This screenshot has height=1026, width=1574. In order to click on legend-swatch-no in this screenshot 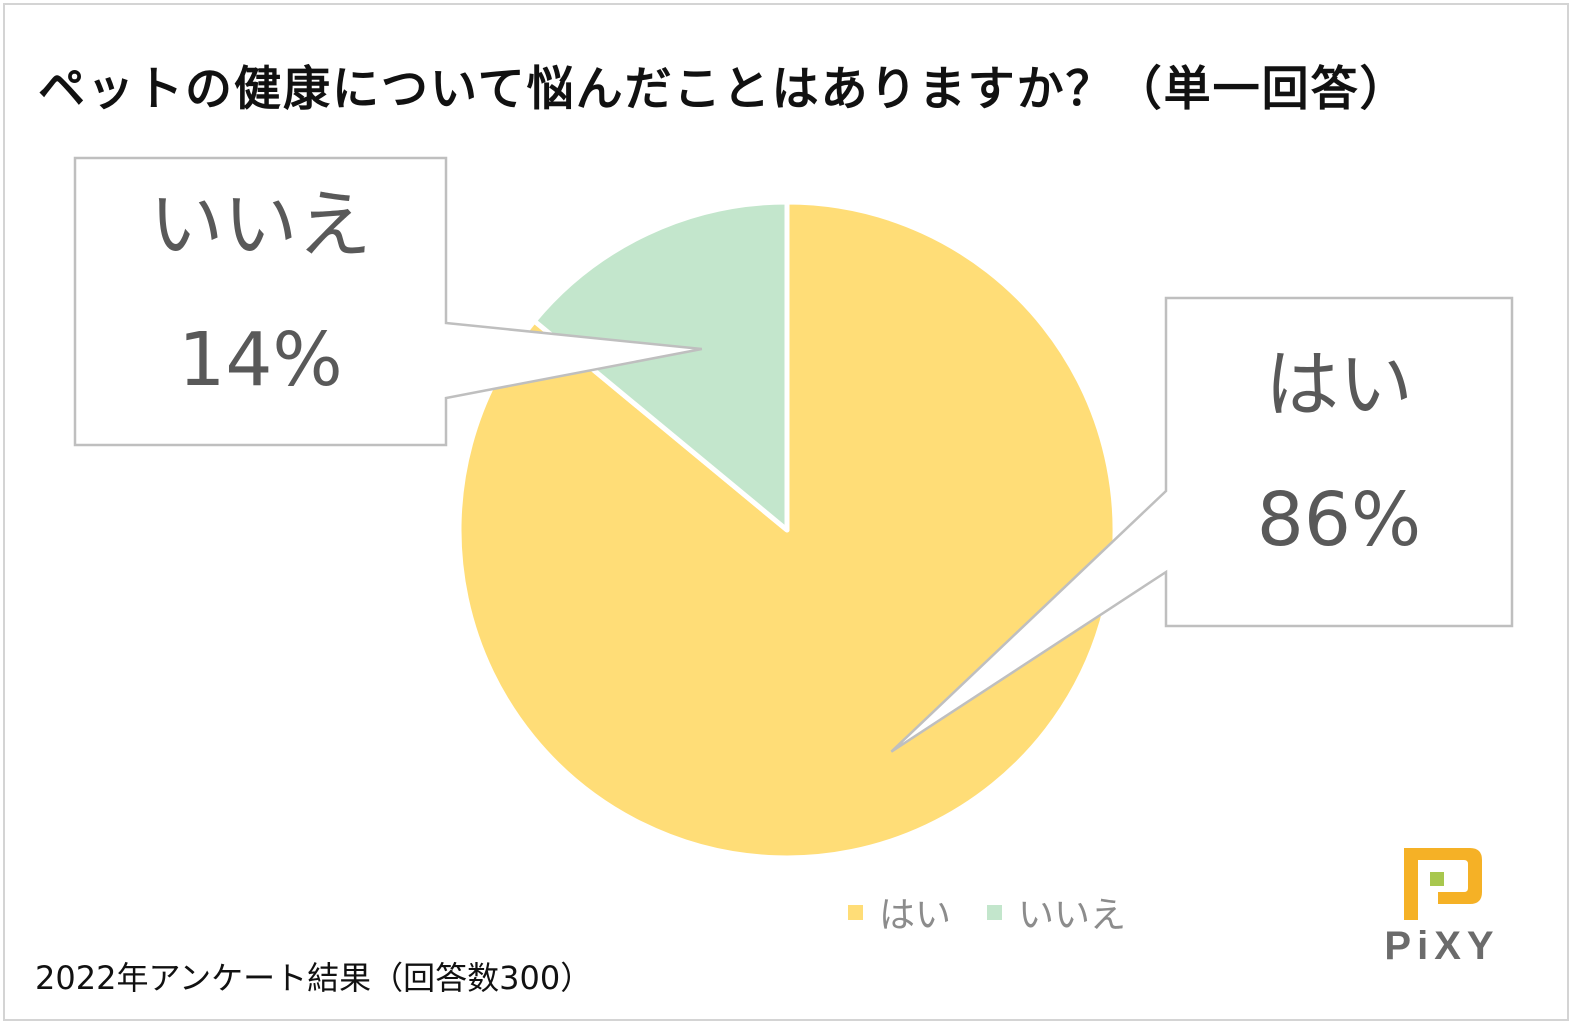, I will do `click(995, 912)`.